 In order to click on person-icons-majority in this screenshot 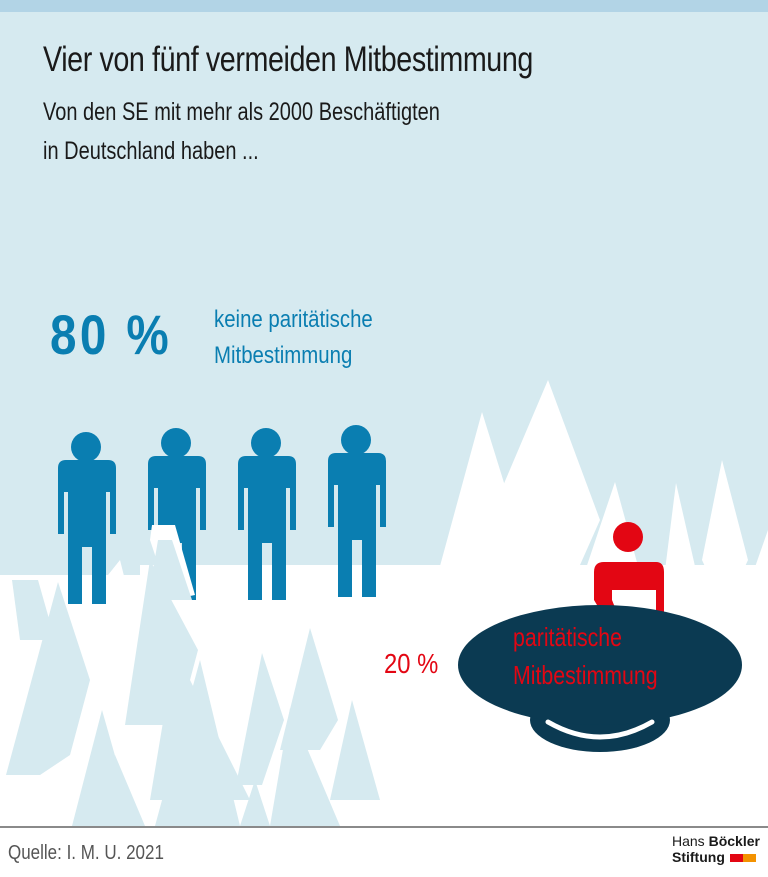, I will do `click(222, 514)`.